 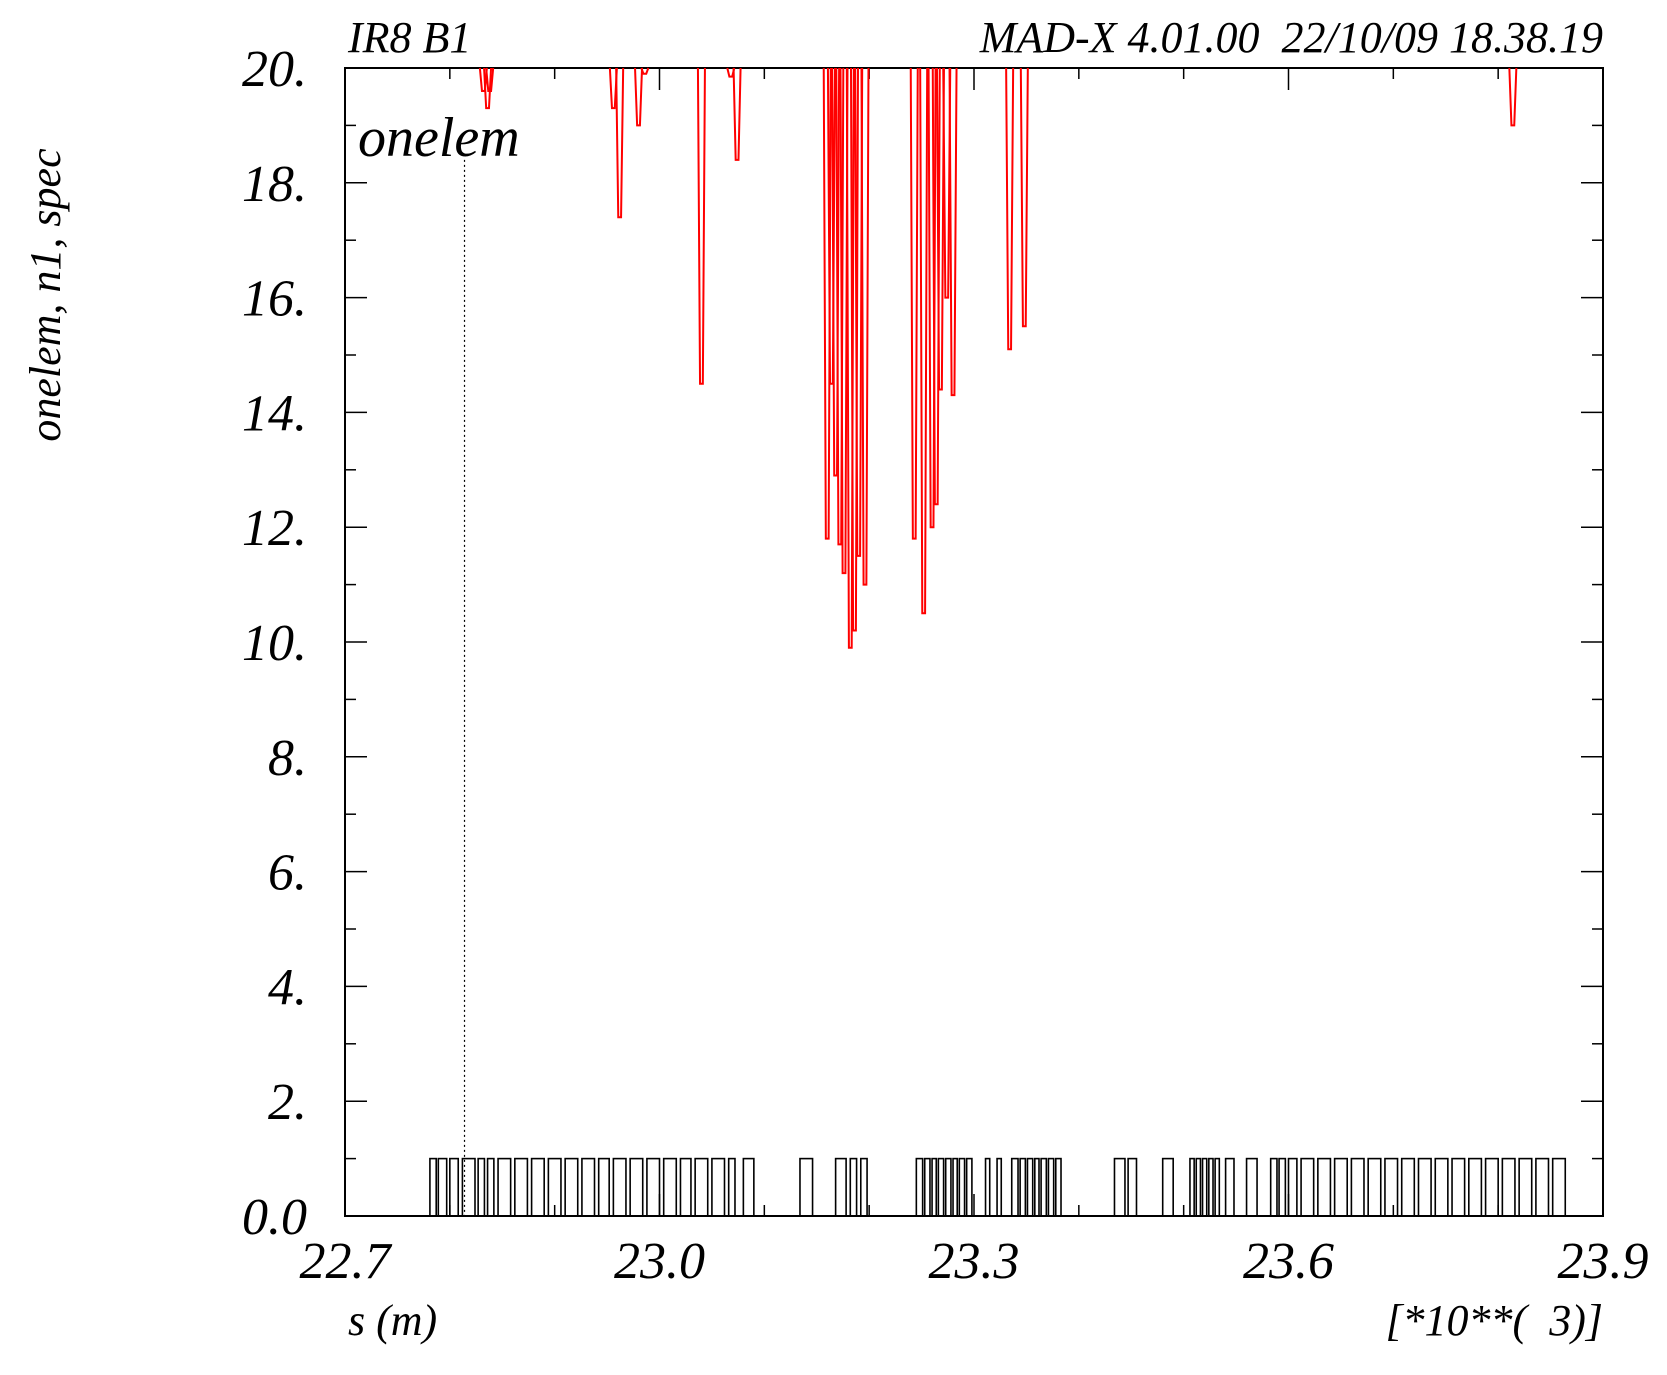 What do you see at coordinates (274, 69) in the screenshot?
I see `y-tick-label: 20.` at bounding box center [274, 69].